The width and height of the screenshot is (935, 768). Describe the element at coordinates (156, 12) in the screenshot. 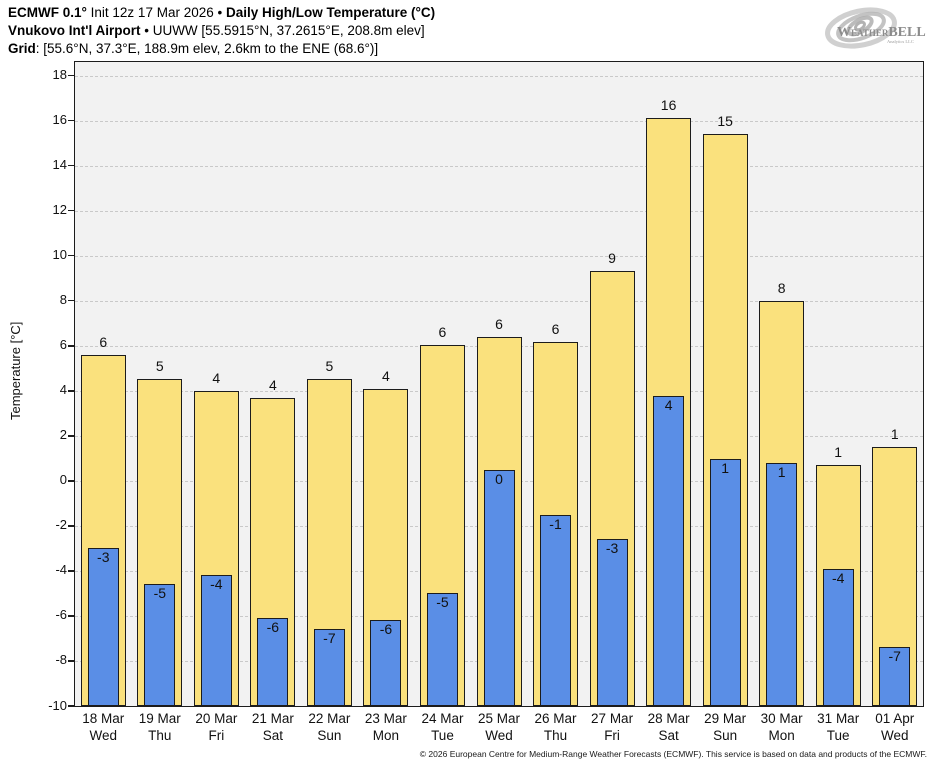

I see `init-info: Init 12z 17 Mar 2026 •` at that location.